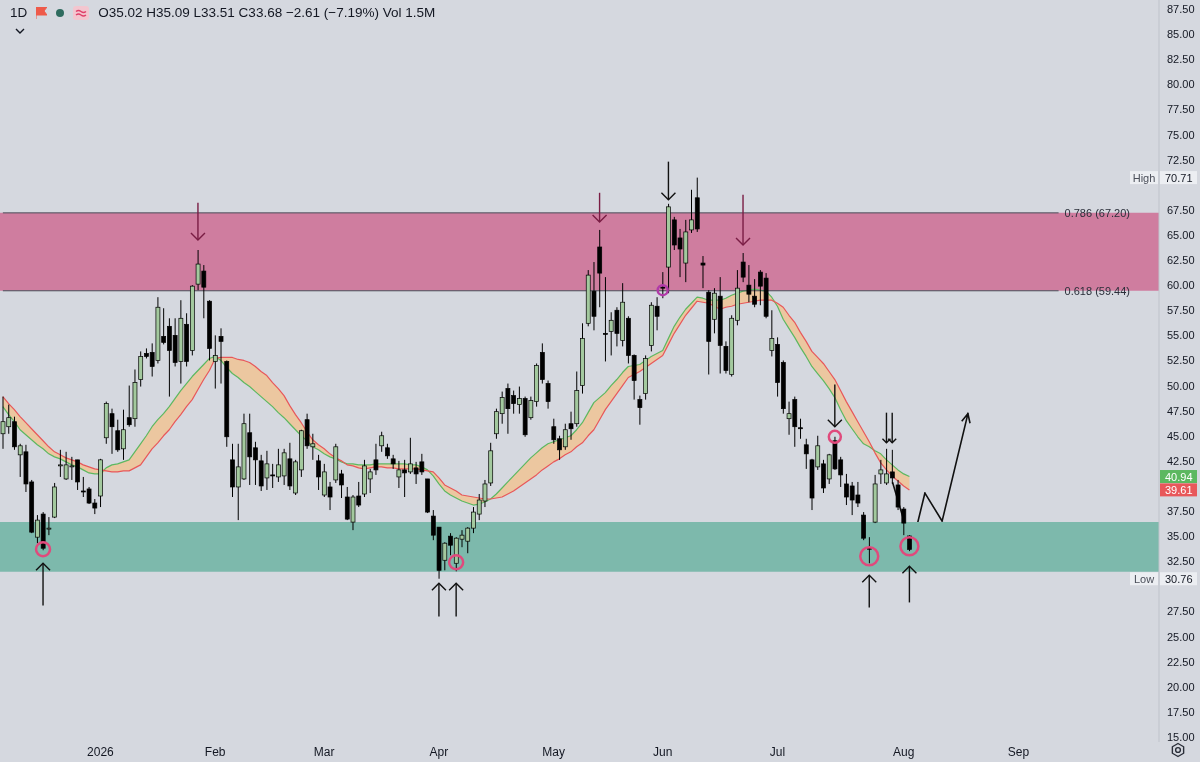  I want to click on y-tick-label: 17.50, so click(1181, 711).